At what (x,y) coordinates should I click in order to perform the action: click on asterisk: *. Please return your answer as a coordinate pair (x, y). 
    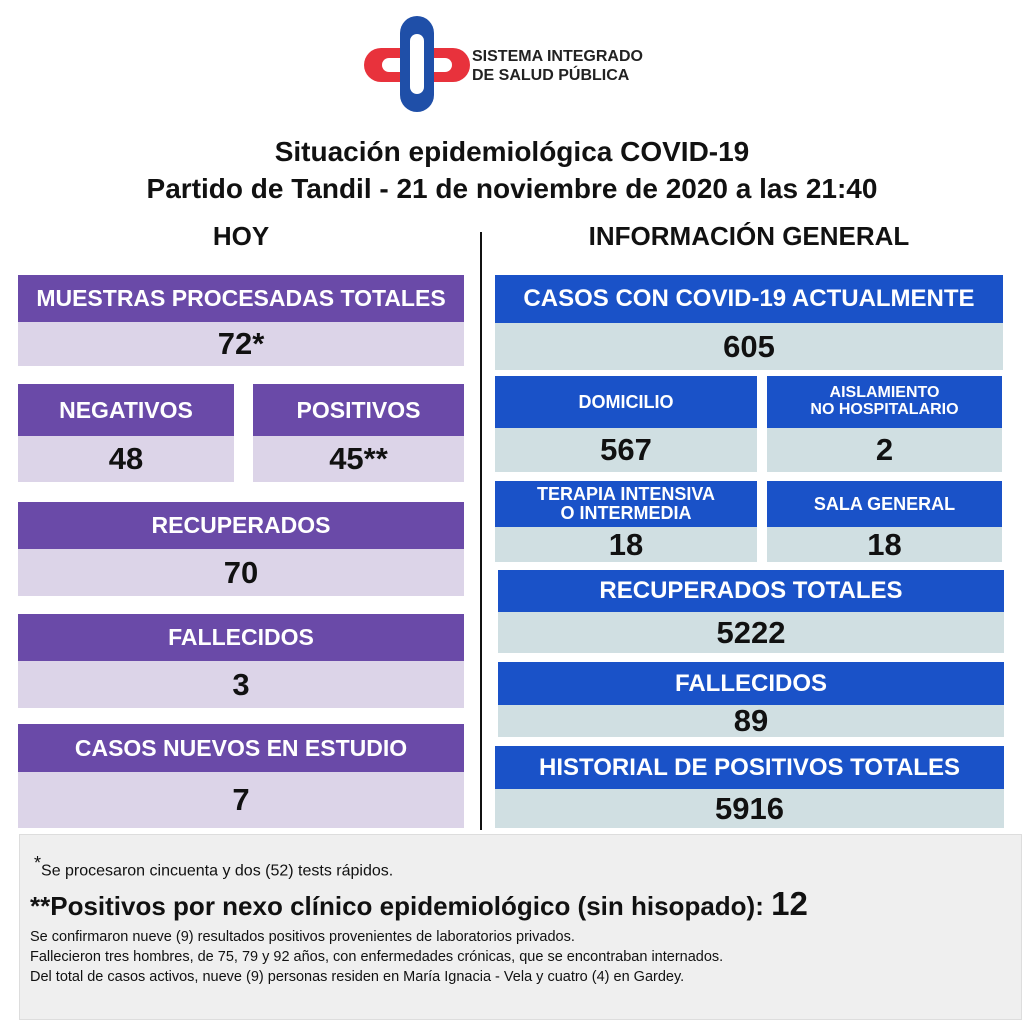
    Looking at the image, I should click on (38, 863).